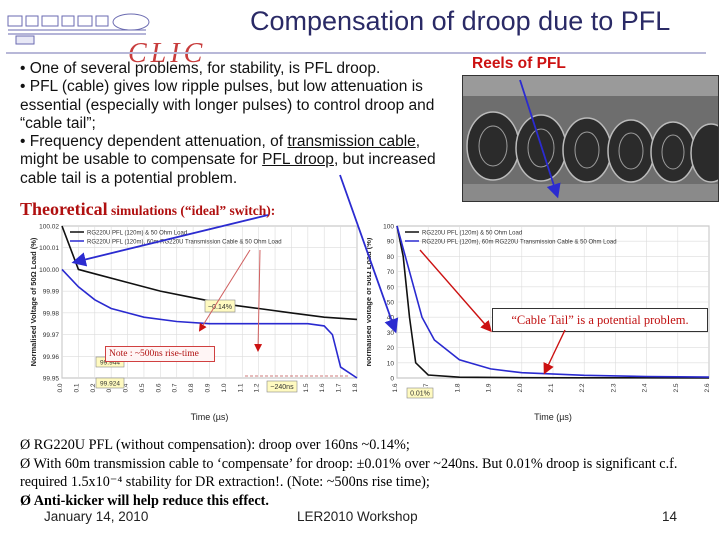  I want to click on y-tick-label: 99.95, so click(51, 379).